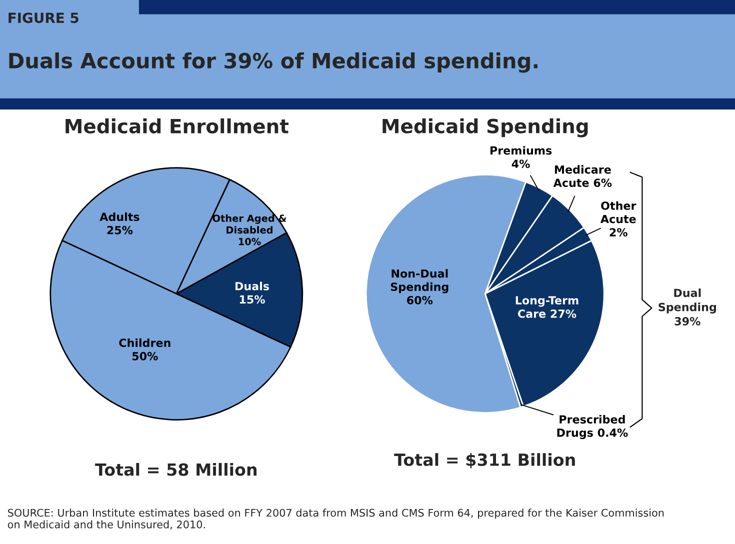  What do you see at coordinates (43, 18) in the screenshot?
I see `caption: FIGURE 5` at bounding box center [43, 18].